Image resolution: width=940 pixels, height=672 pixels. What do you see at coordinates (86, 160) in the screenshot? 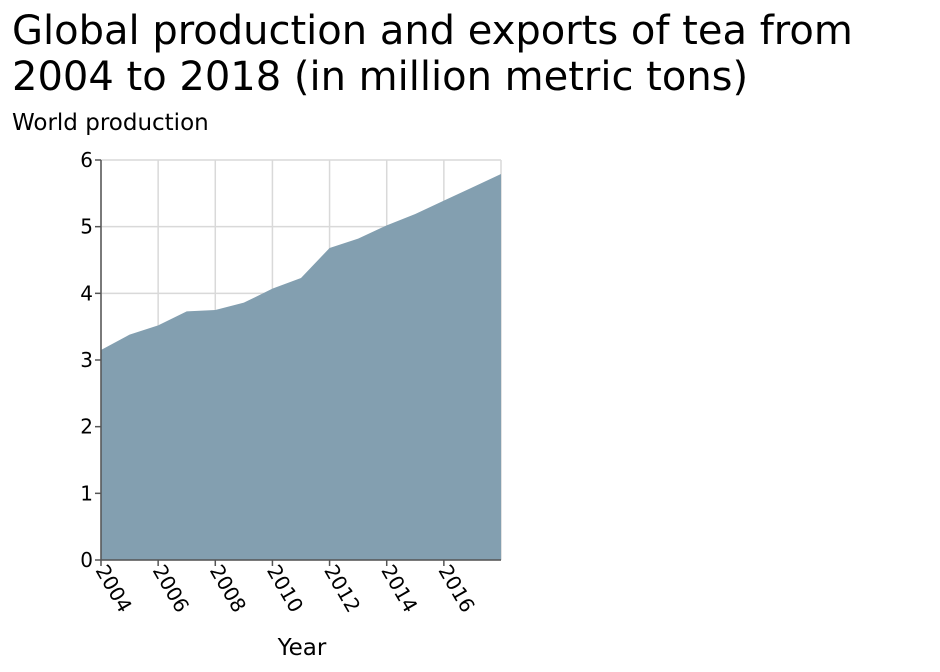
I see `y-tick-label: 6` at bounding box center [86, 160].